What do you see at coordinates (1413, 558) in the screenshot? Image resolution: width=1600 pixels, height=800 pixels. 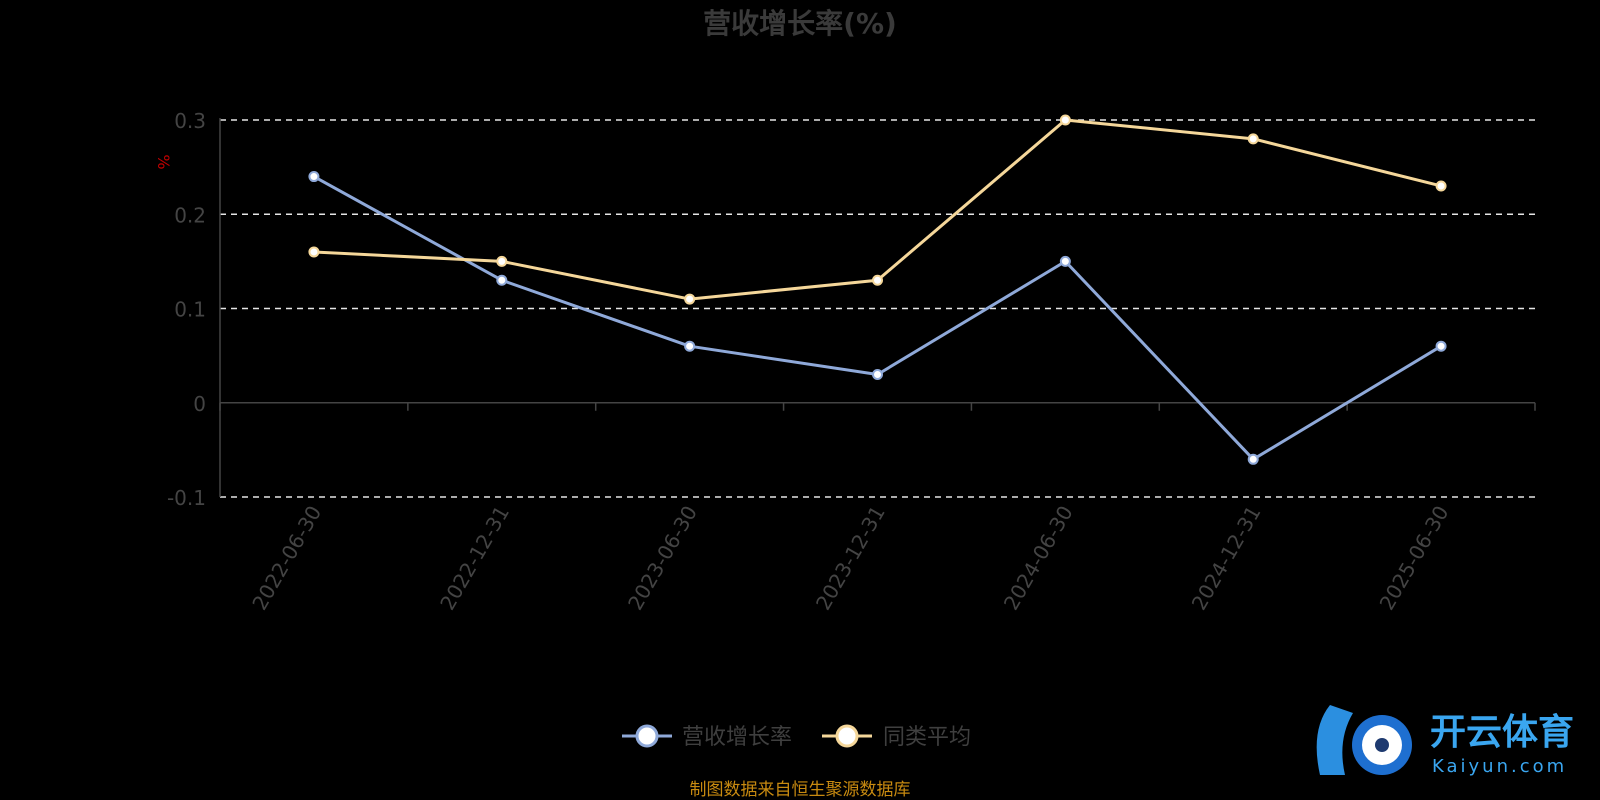 I see `x-tick-label: 2025-06-30` at bounding box center [1413, 558].